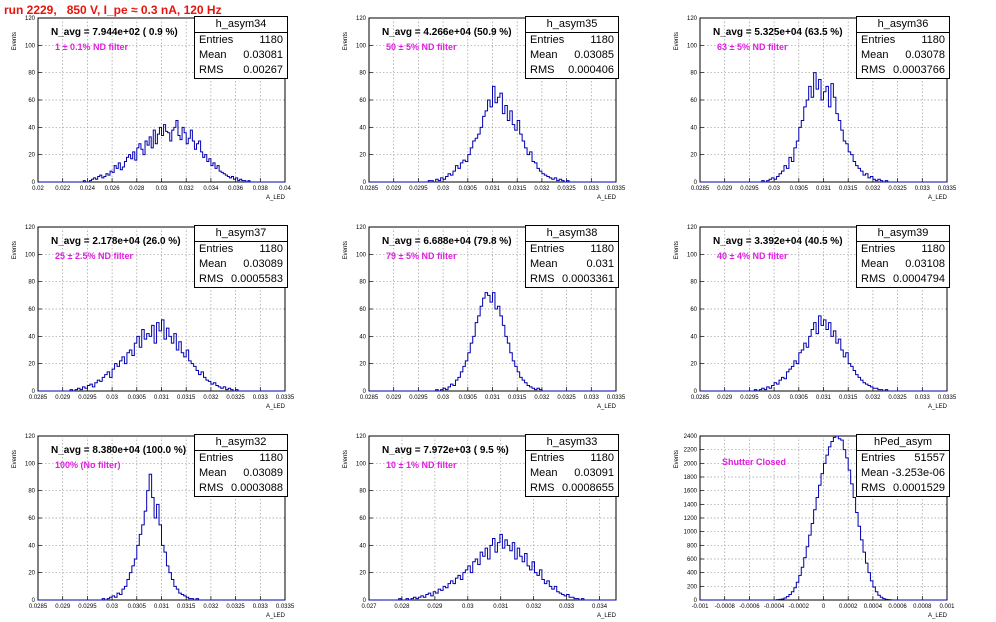  I want to click on filter-label: 50 ± 5% ND filter, so click(421, 47).